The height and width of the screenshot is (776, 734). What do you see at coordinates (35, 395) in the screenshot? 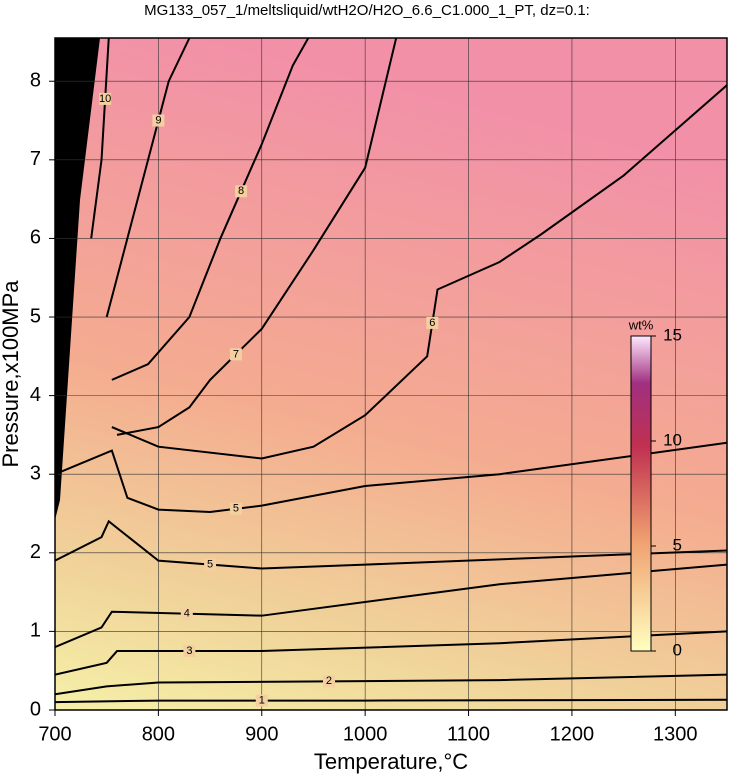
I see `y-tick-label: 4` at bounding box center [35, 395].